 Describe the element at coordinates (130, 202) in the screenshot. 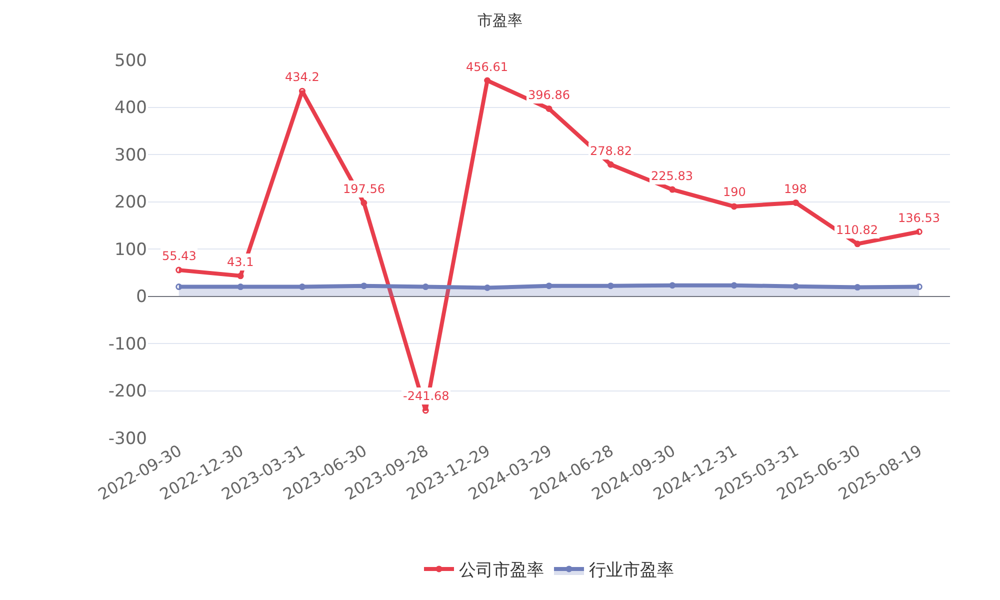

I see `y-tick-label: 200` at that location.